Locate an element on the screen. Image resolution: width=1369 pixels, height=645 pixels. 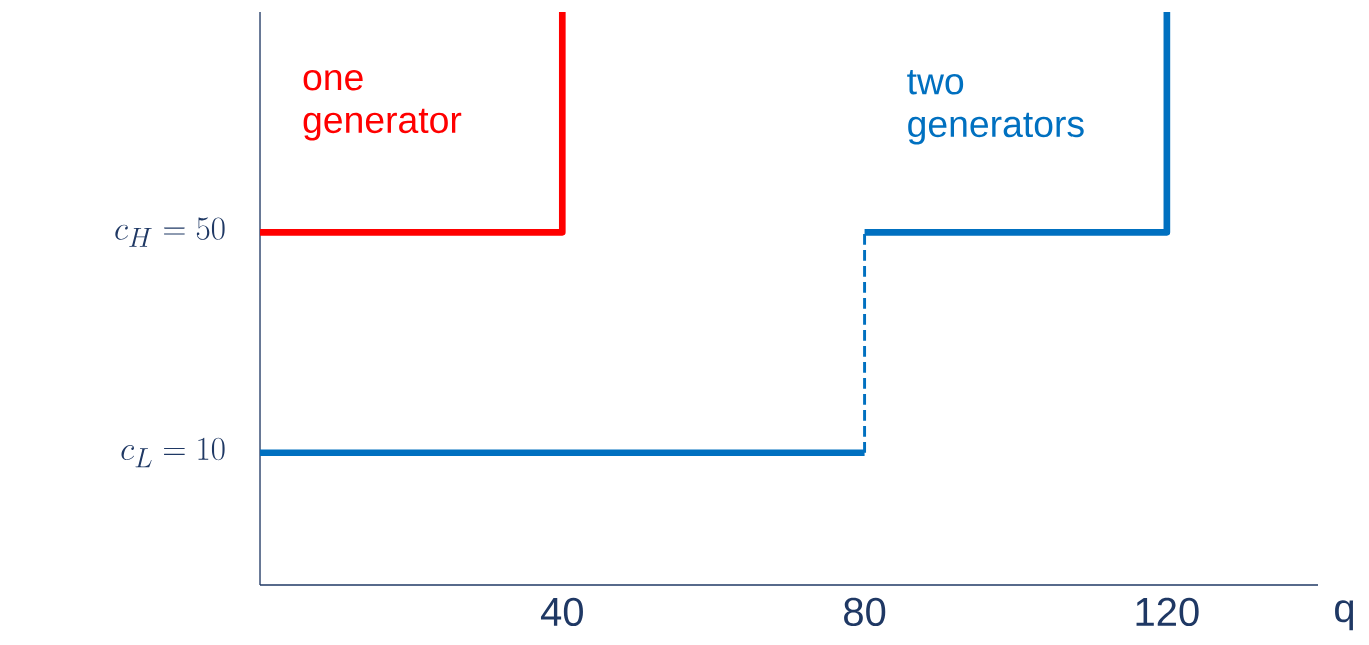
x-axis-title: q is located at coordinates (1344, 615).